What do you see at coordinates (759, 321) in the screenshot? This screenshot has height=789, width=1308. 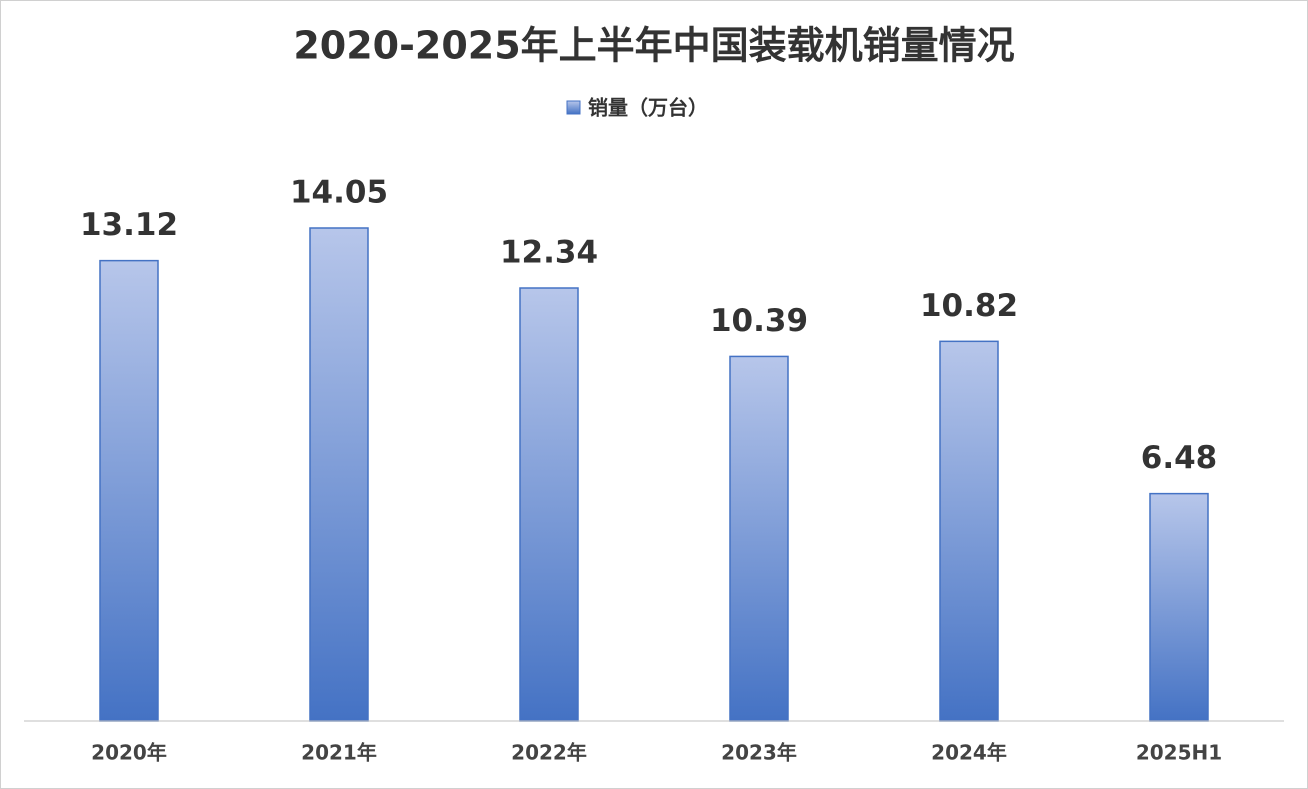 I see `data-label: 10.39` at bounding box center [759, 321].